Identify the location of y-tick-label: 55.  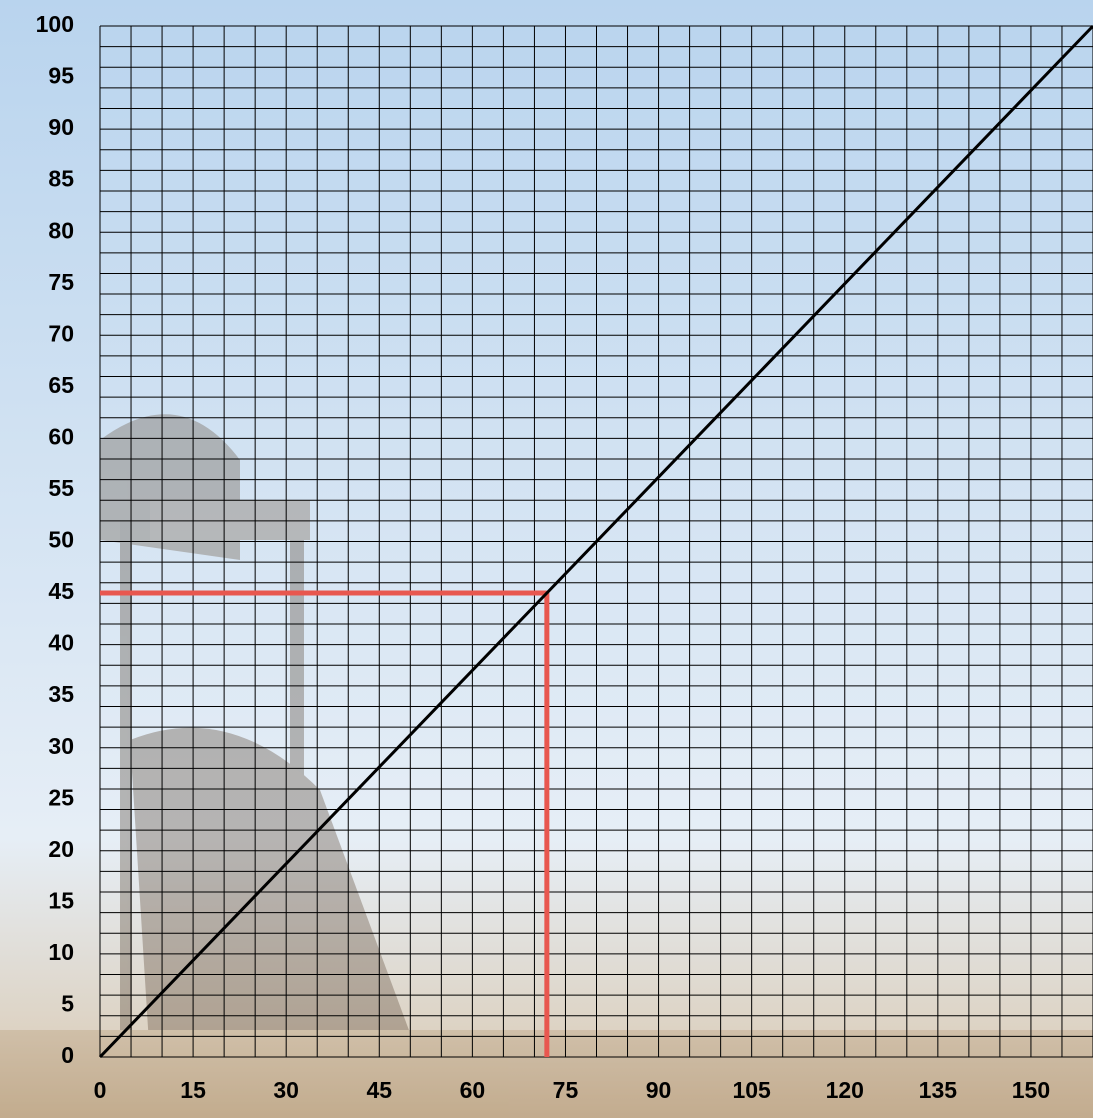
(61, 488).